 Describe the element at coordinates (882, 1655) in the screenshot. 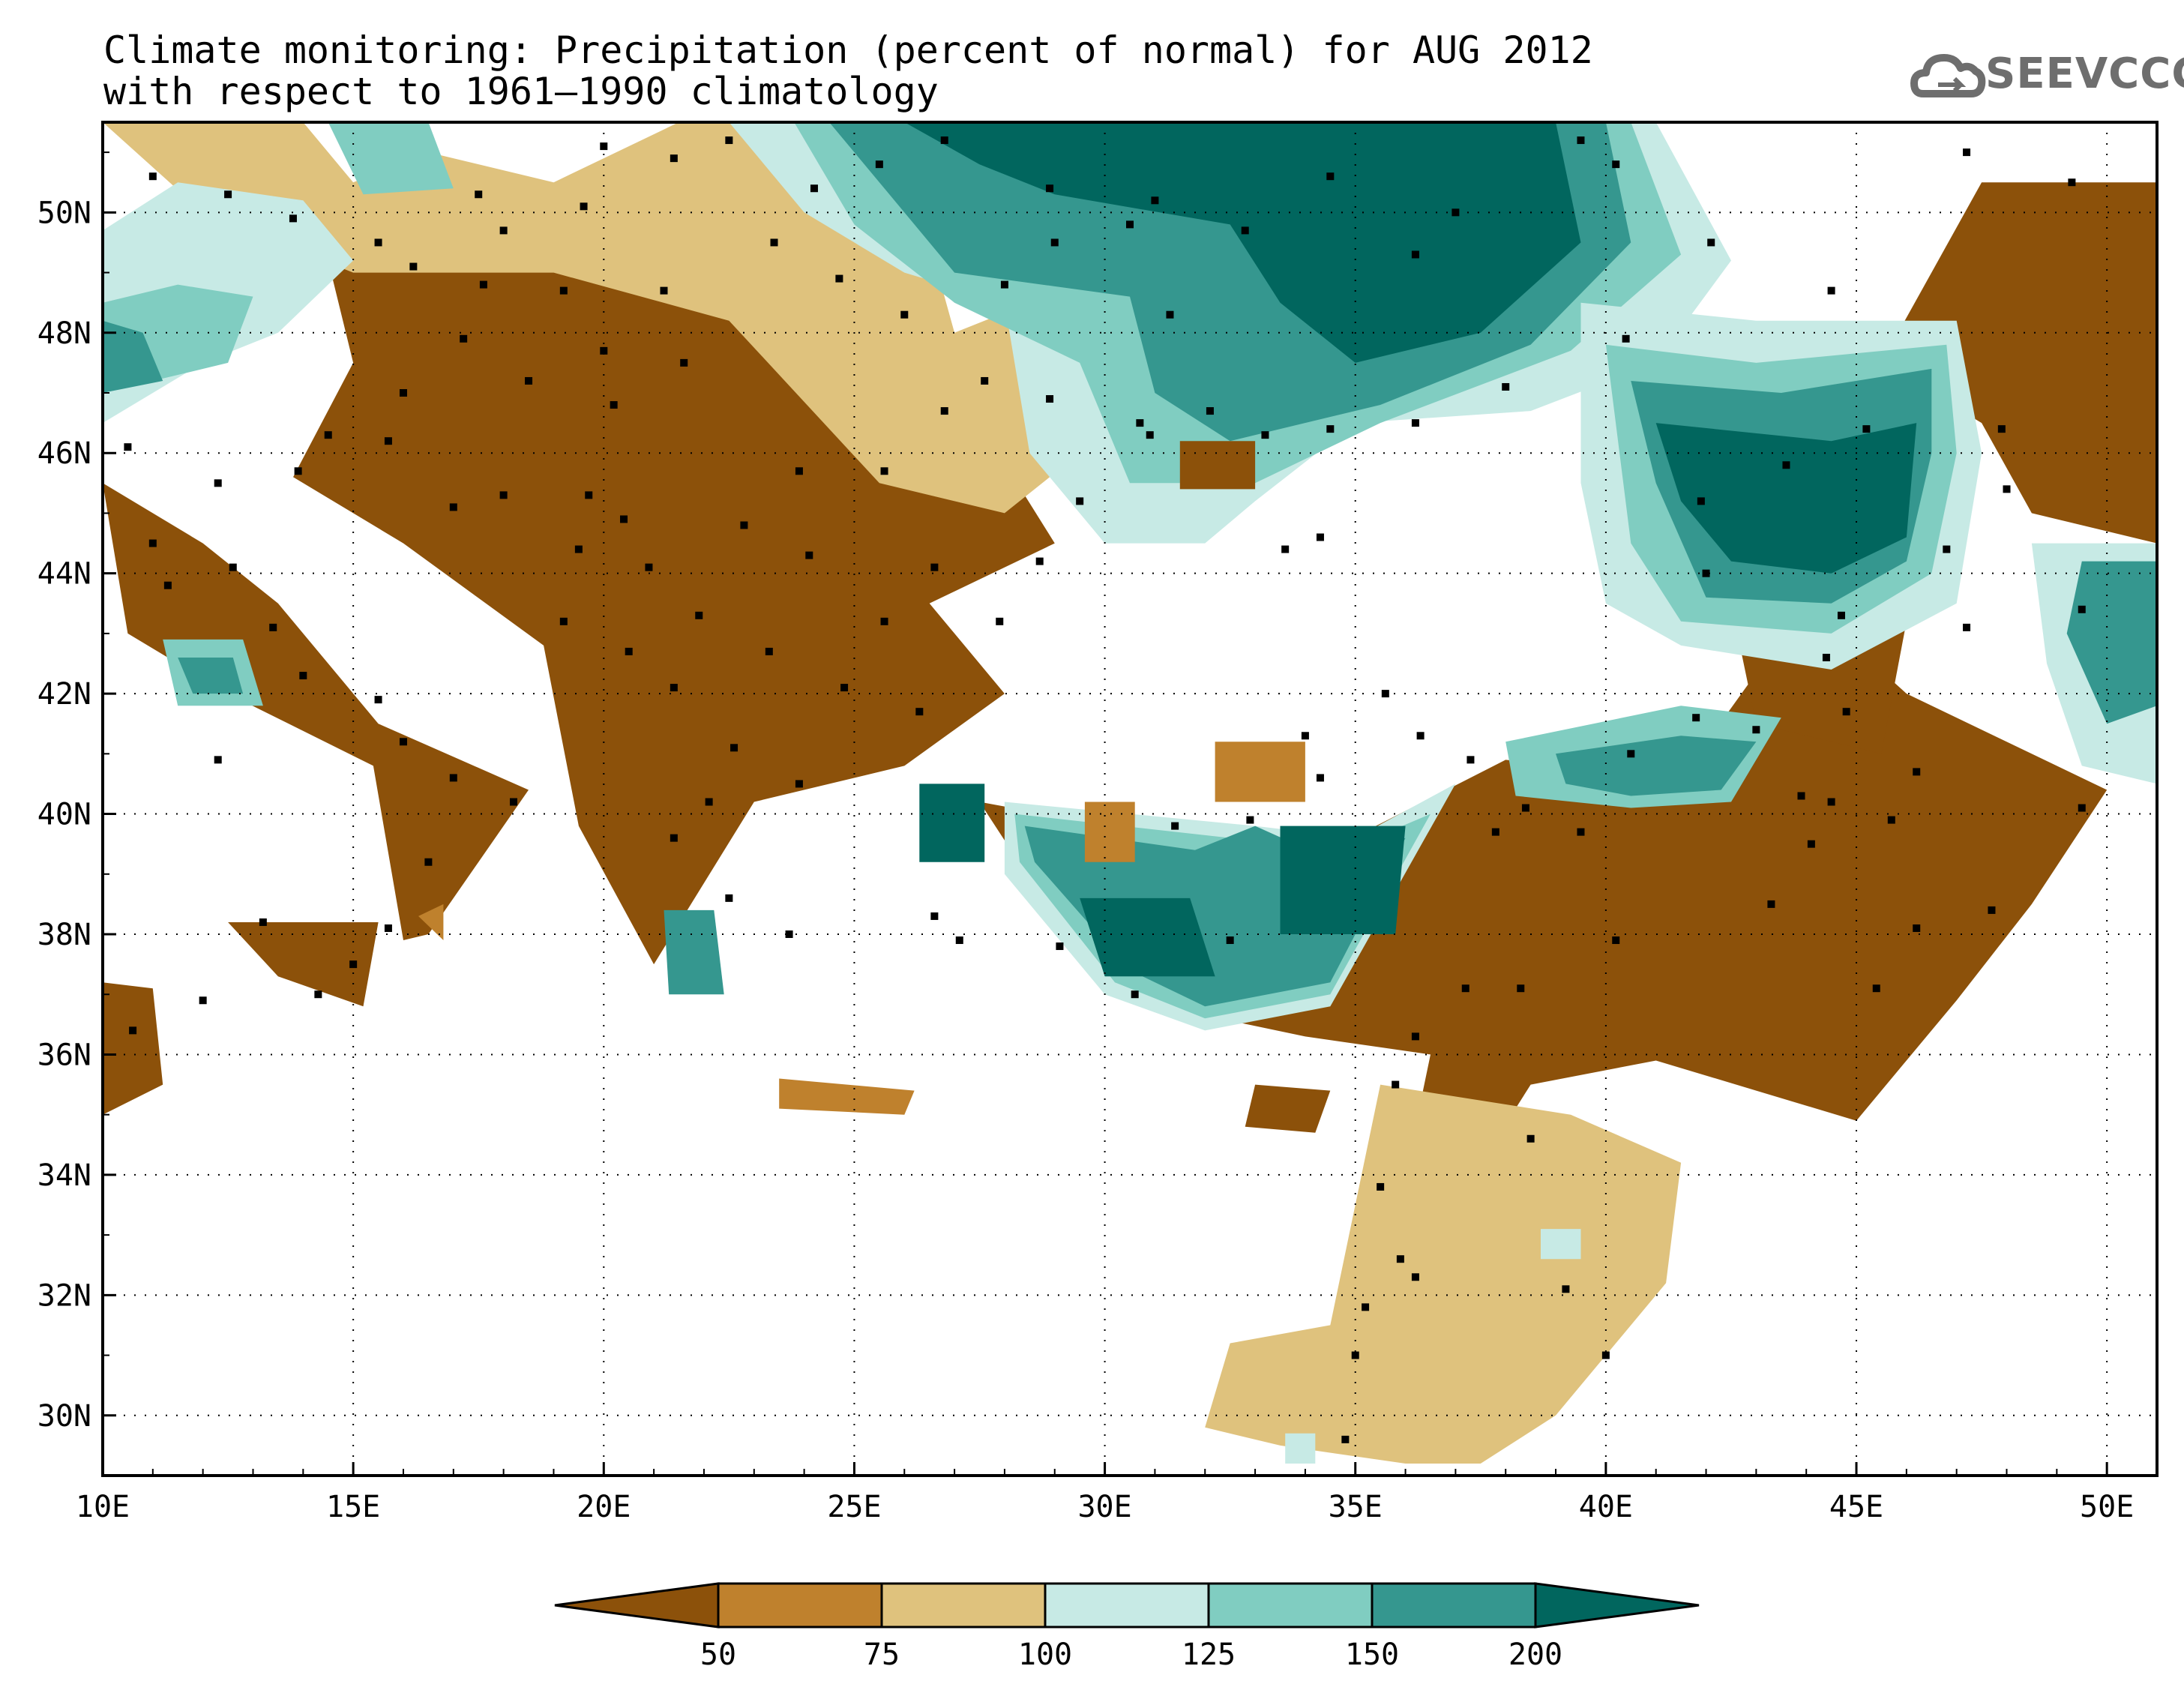

I see `colorbar-label: 75` at that location.